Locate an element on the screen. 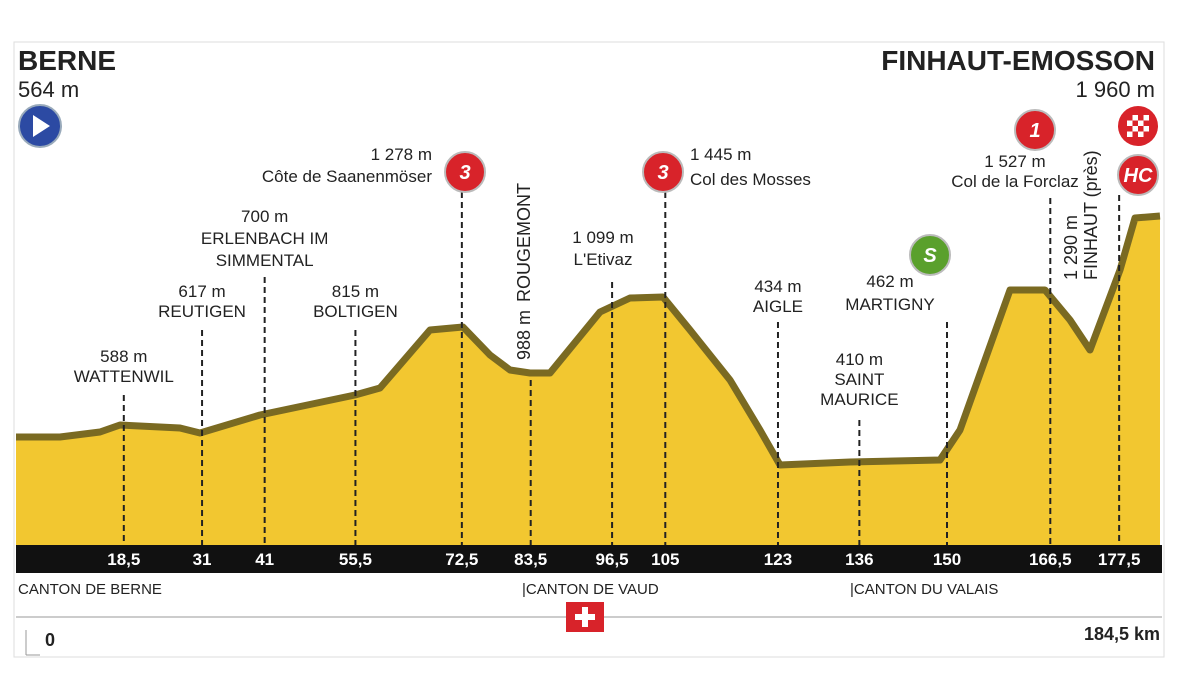 The width and height of the screenshot is (1200, 675). elevation: 462 m is located at coordinates (889, 281).